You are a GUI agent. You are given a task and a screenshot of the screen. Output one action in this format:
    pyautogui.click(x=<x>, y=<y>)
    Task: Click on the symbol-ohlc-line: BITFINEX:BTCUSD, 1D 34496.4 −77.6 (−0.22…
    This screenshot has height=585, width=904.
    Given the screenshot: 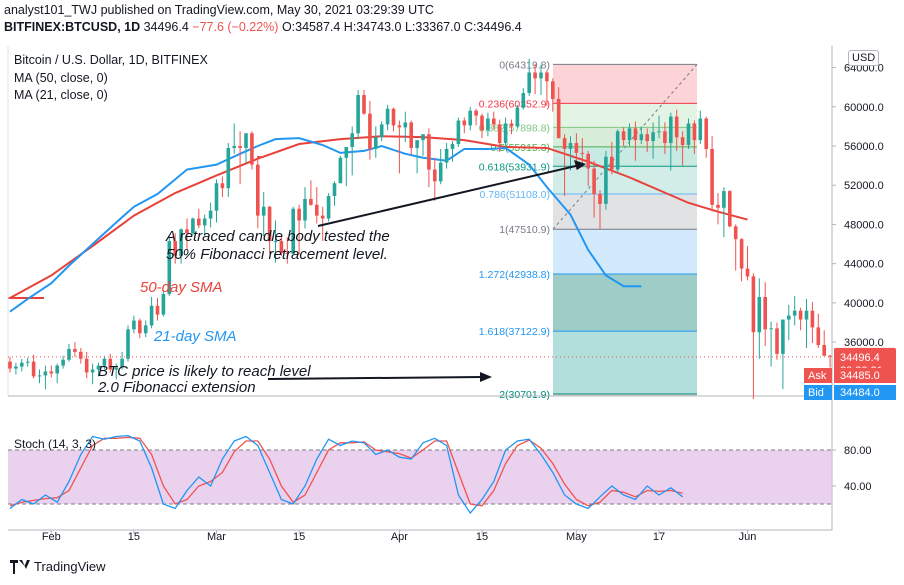 What is the action you would take?
    pyautogui.click(x=263, y=27)
    